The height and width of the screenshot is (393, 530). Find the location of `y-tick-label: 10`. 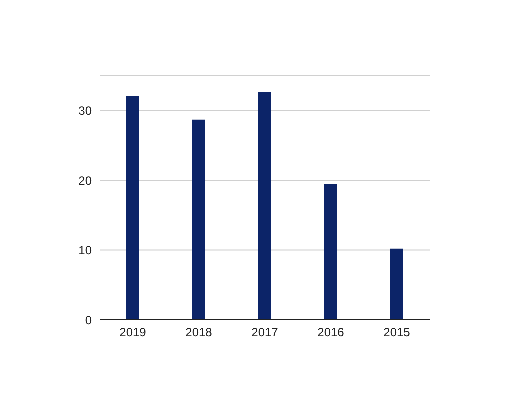

y-tick-label: 10 is located at coordinates (85, 251).